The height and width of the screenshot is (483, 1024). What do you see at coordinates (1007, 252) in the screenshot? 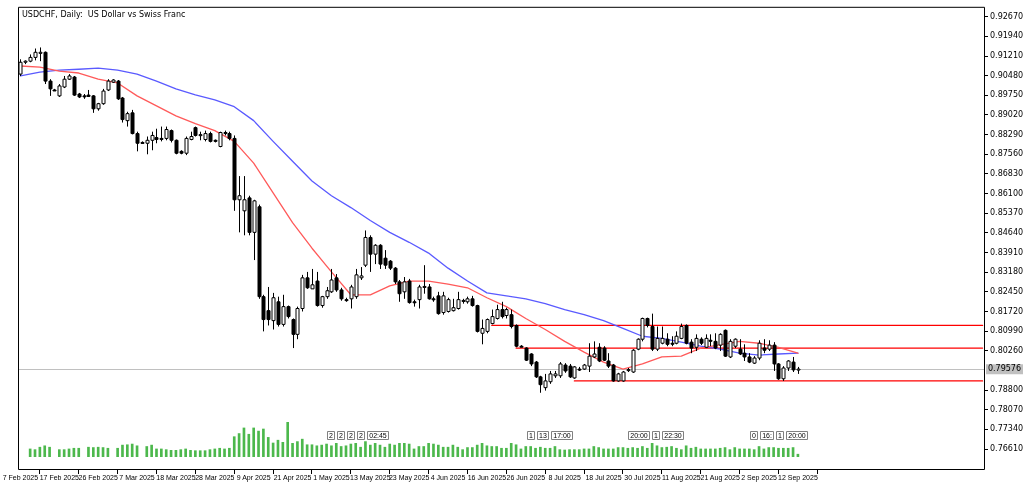
I see `y-tick-label: 0.83910` at bounding box center [1007, 252].